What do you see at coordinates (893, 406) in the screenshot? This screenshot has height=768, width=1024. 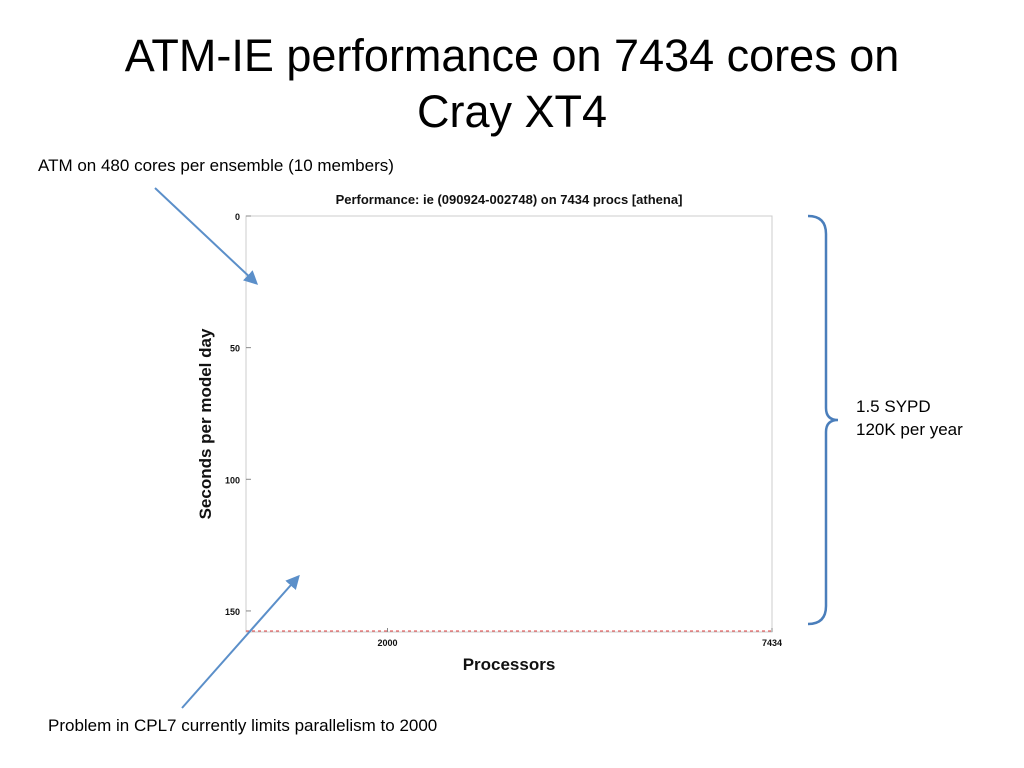 I see `sypd-text: 1.5 SYPD` at bounding box center [893, 406].